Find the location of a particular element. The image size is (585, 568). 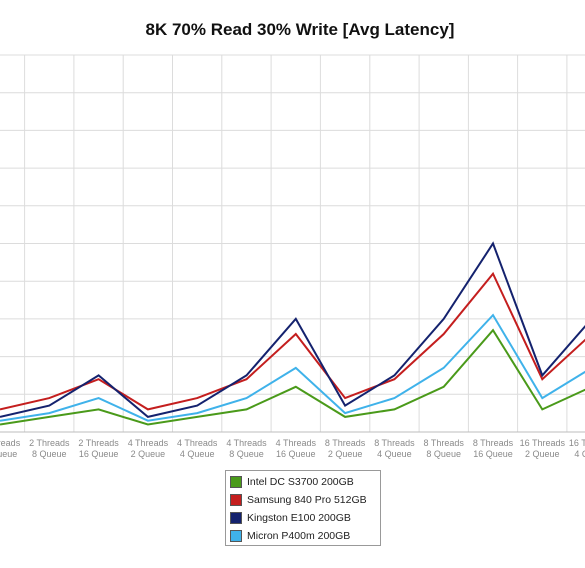

legend-item: Kingston E100 200GB is located at coordinates (305, 518).